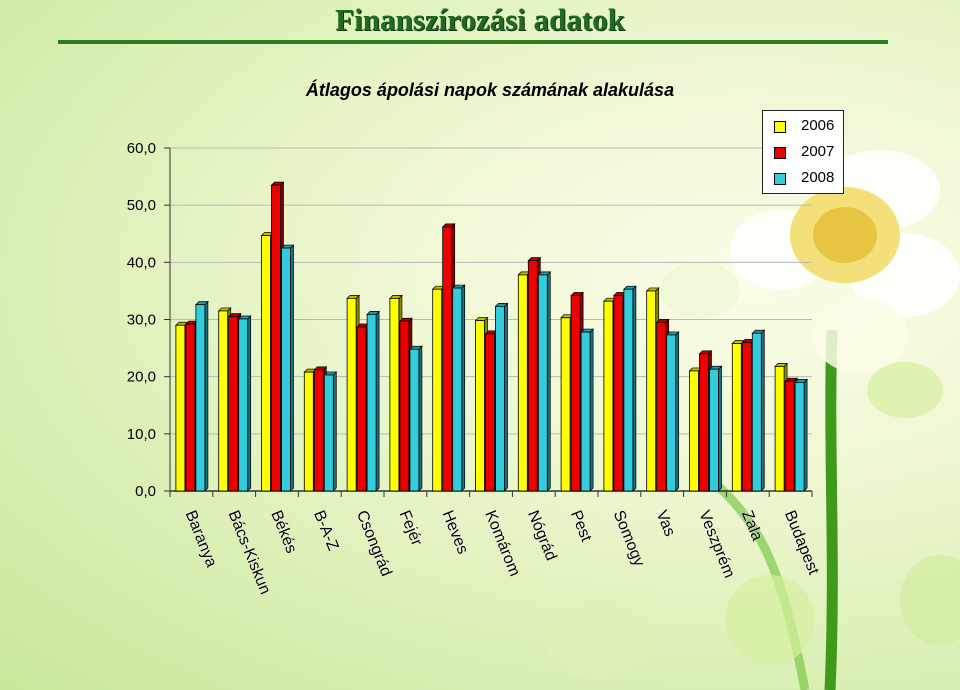 The width and height of the screenshot is (960, 690). I want to click on x-tick-label: Csongrád, so click(374, 543).